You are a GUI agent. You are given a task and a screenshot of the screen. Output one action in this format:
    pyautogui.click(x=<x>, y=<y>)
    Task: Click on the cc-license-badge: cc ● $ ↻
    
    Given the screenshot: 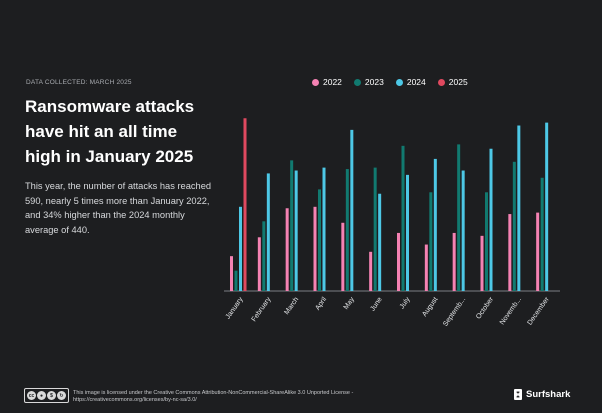 What is the action you would take?
    pyautogui.click(x=46, y=395)
    